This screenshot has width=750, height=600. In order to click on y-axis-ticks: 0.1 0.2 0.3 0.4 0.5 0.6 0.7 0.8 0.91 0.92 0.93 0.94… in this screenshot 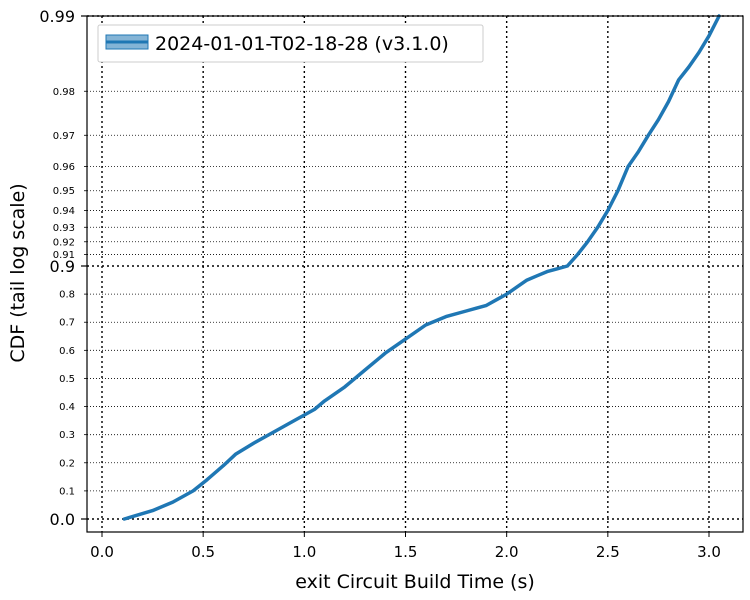, I will do `click(63, 268)`.